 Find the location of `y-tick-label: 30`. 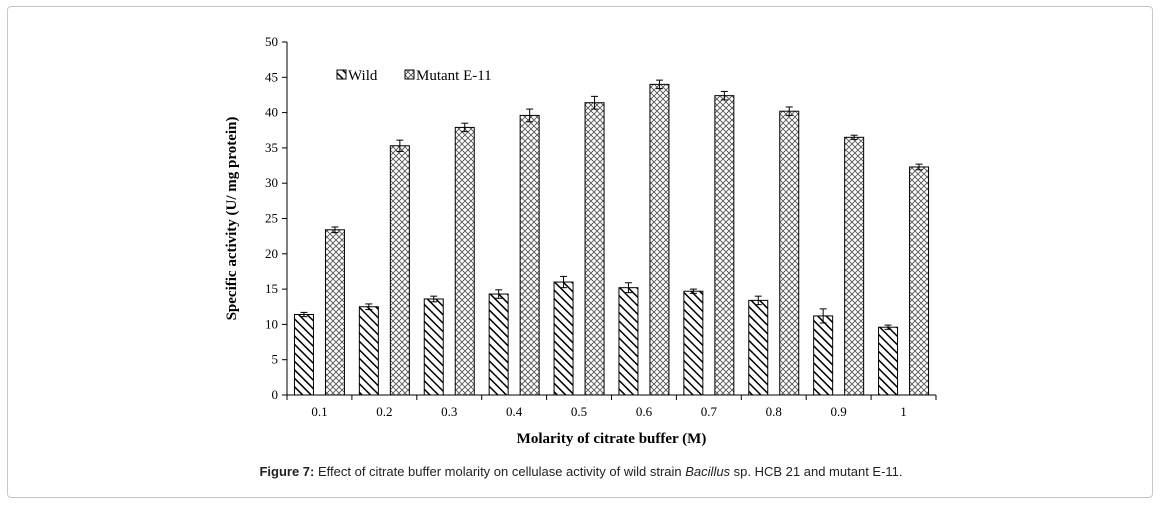

y-tick-label: 30 is located at coordinates (271, 182).